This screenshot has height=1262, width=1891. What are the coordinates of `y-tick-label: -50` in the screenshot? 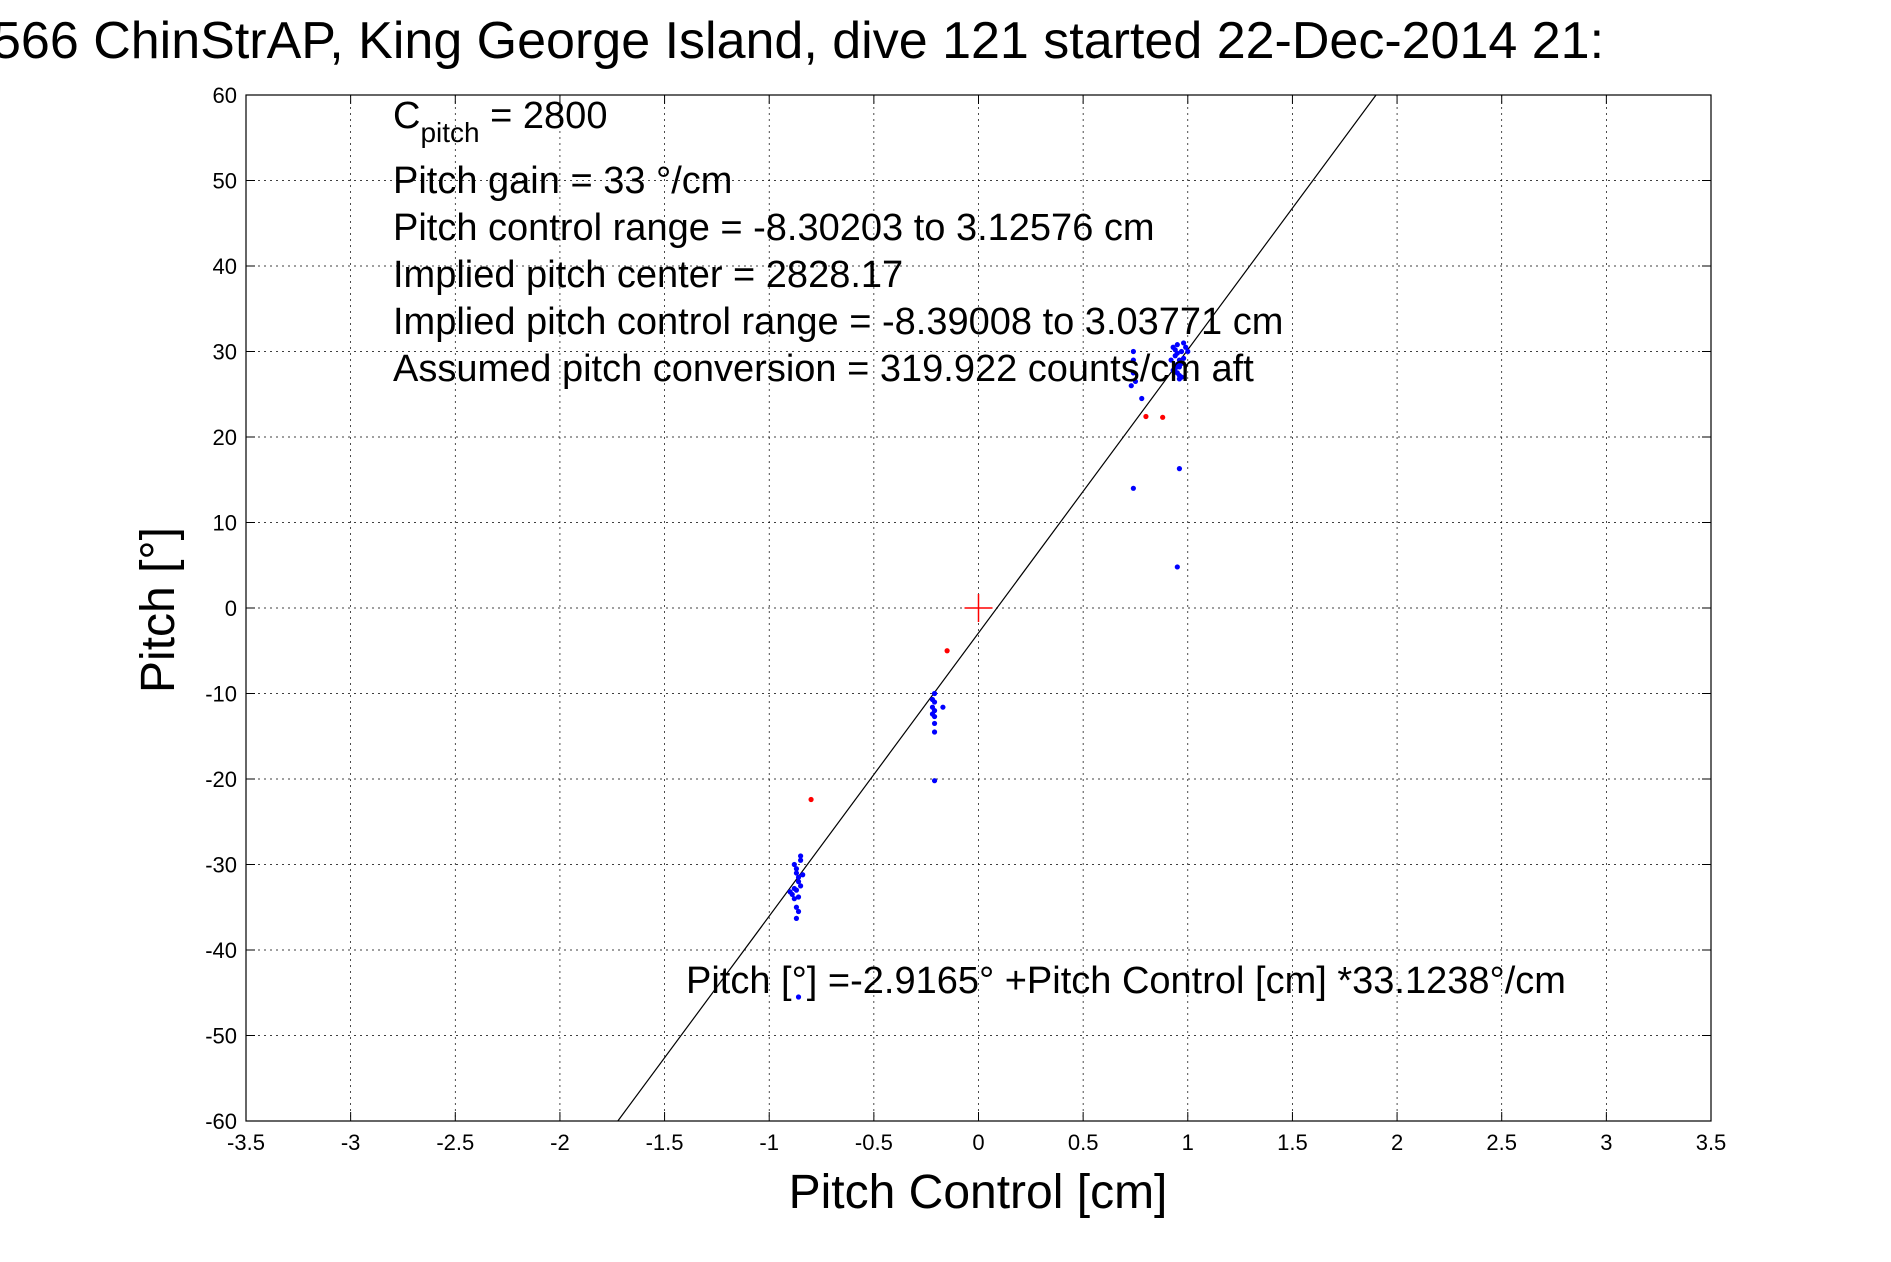 It's located at (221, 1036).